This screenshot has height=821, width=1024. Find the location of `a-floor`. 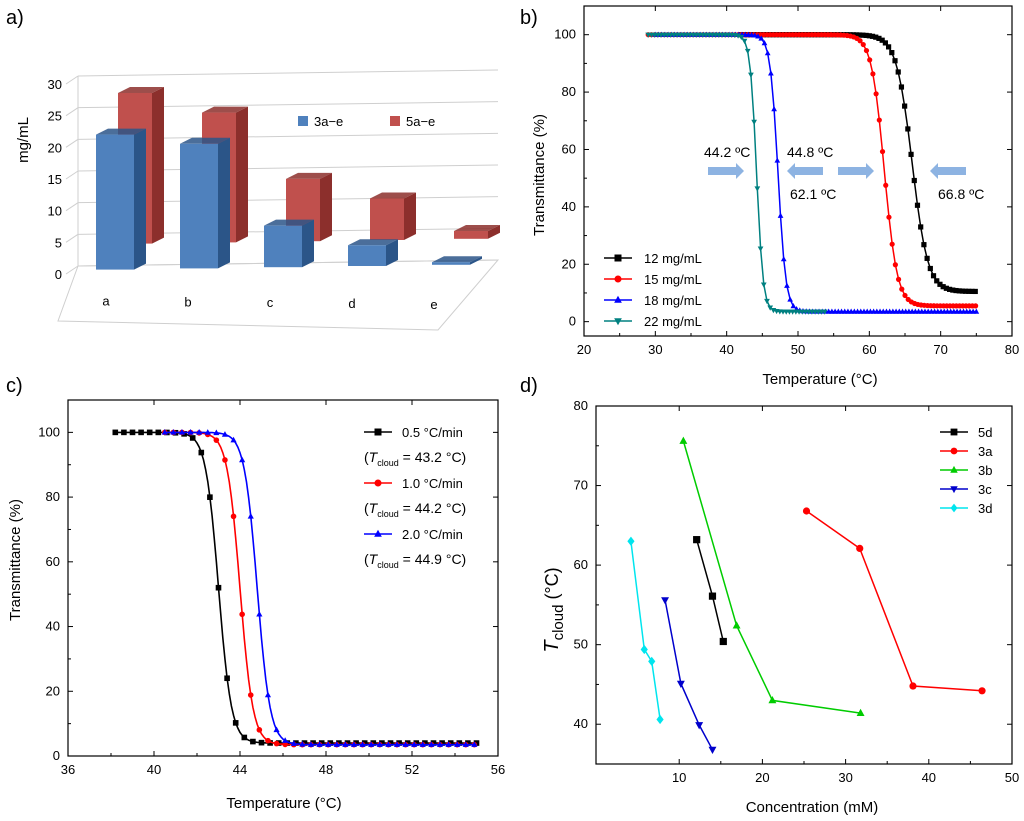

a-floor is located at coordinates (278, 295).